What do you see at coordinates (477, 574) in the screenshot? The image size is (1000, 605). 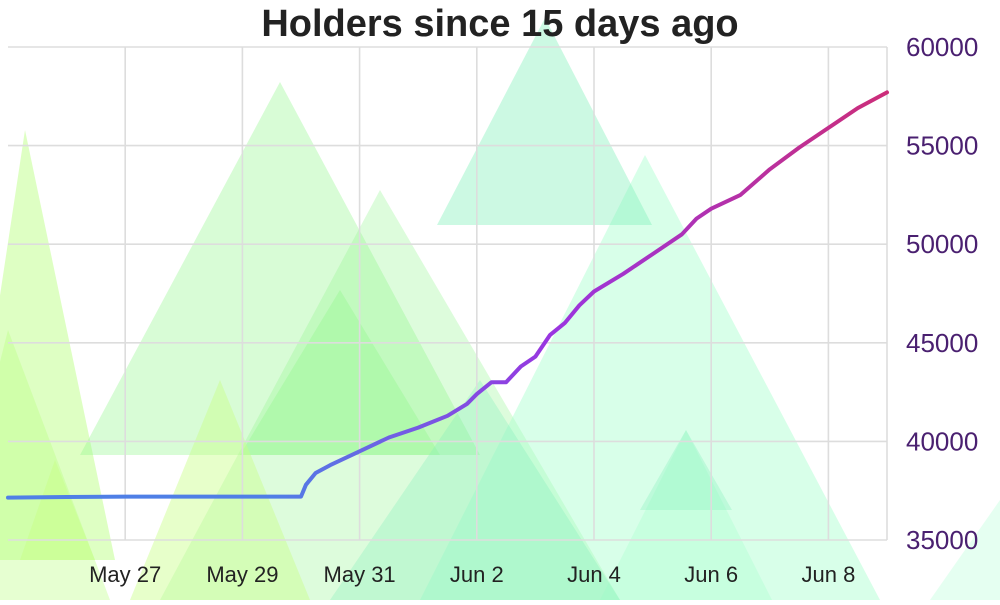 I see `x-tick-label: Jun 2` at bounding box center [477, 574].